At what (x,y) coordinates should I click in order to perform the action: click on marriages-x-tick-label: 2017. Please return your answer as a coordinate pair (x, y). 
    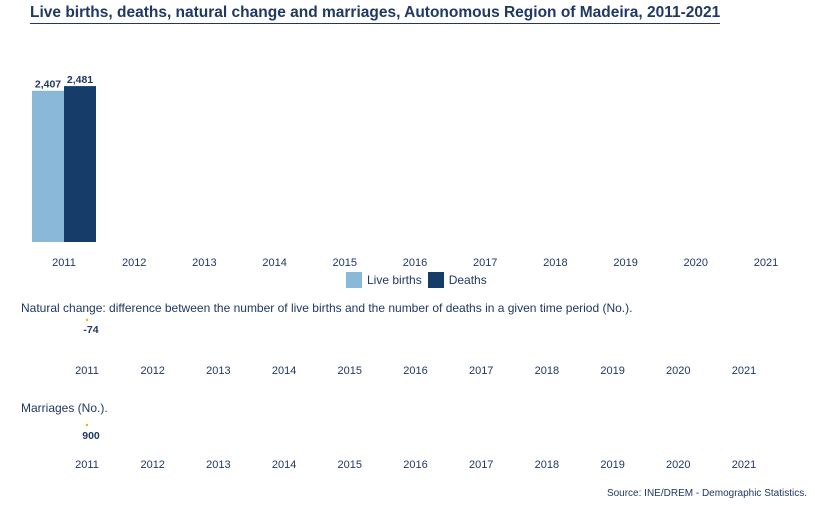
    Looking at the image, I should click on (481, 465).